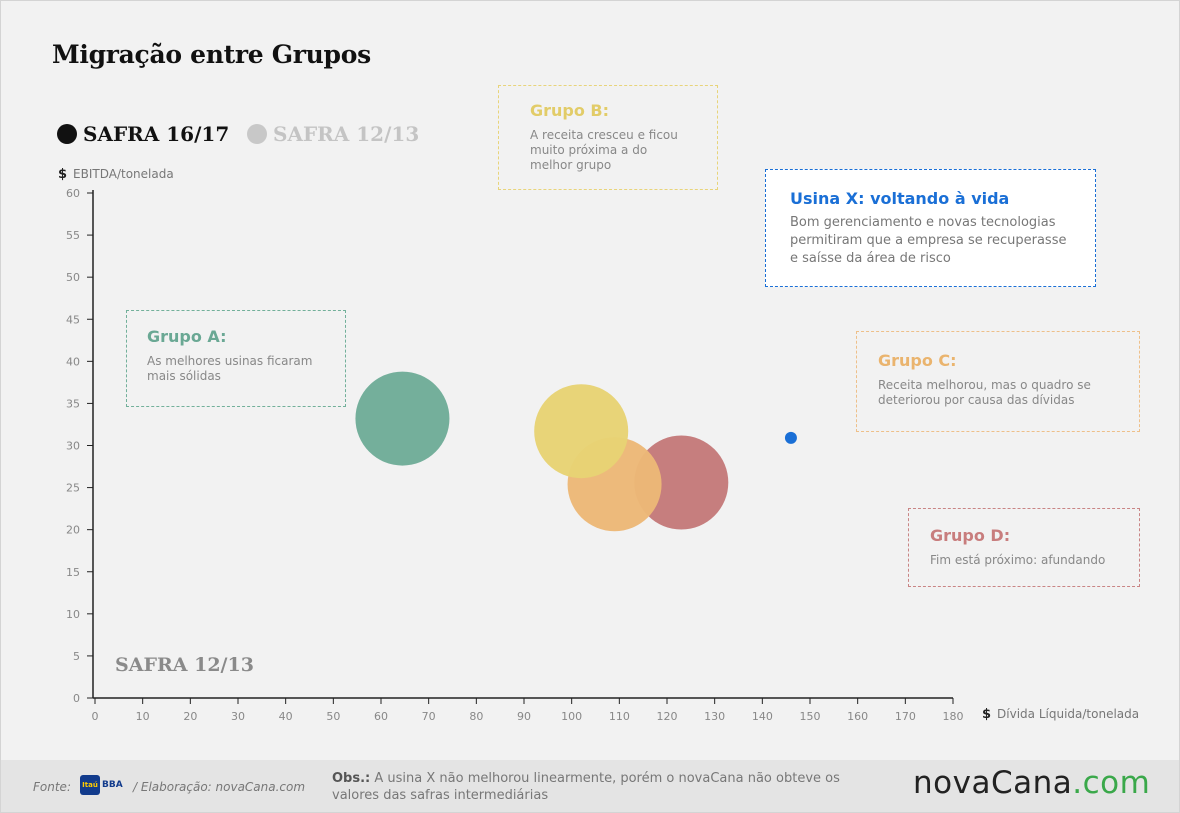 This screenshot has width=1180, height=813. Describe the element at coordinates (184, 665) in the screenshot. I see `safra-watermark: SAFRA 12/13` at that location.